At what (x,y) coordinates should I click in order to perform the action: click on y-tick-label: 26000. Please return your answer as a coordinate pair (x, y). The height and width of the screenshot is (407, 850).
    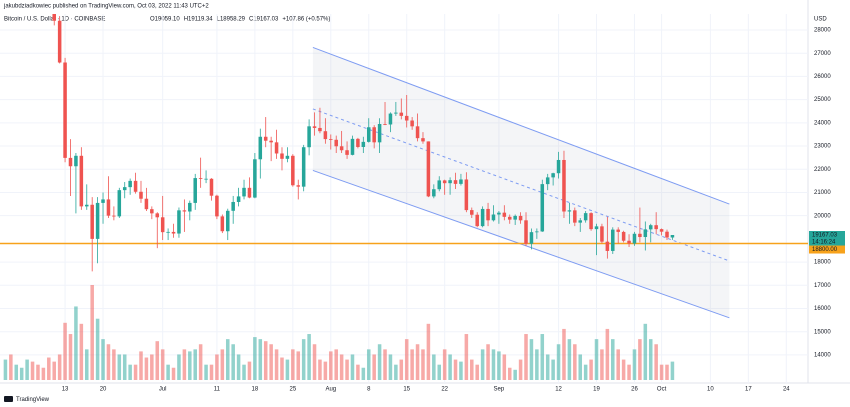
    Looking at the image, I should click on (822, 77).